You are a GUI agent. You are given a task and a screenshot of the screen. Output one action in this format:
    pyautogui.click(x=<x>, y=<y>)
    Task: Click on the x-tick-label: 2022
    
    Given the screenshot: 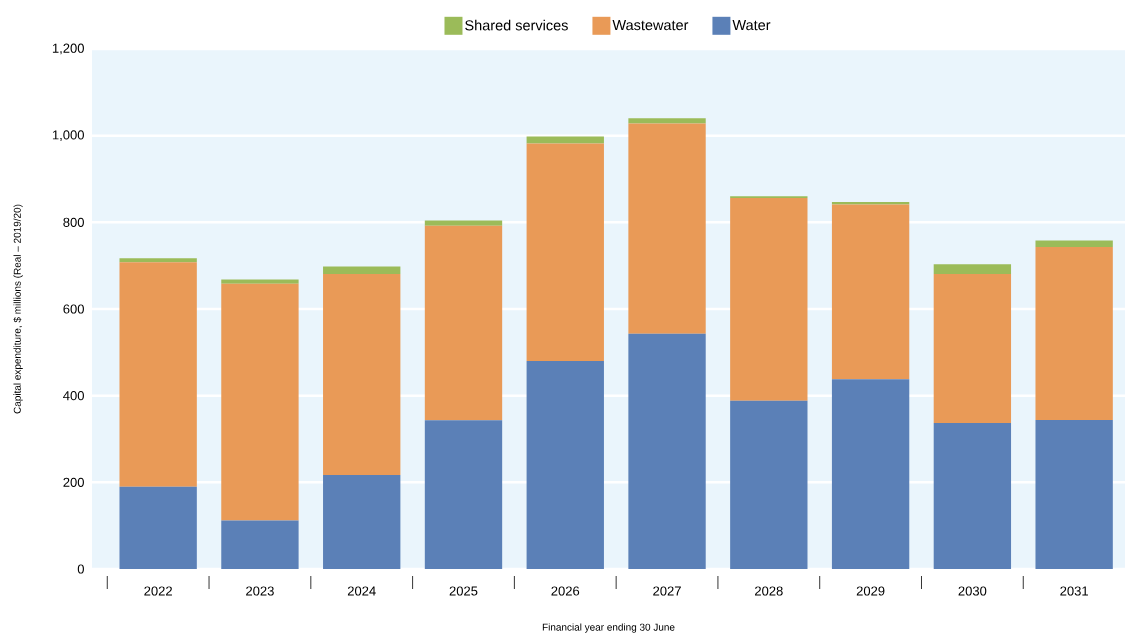 What is the action you would take?
    pyautogui.click(x=158, y=591)
    